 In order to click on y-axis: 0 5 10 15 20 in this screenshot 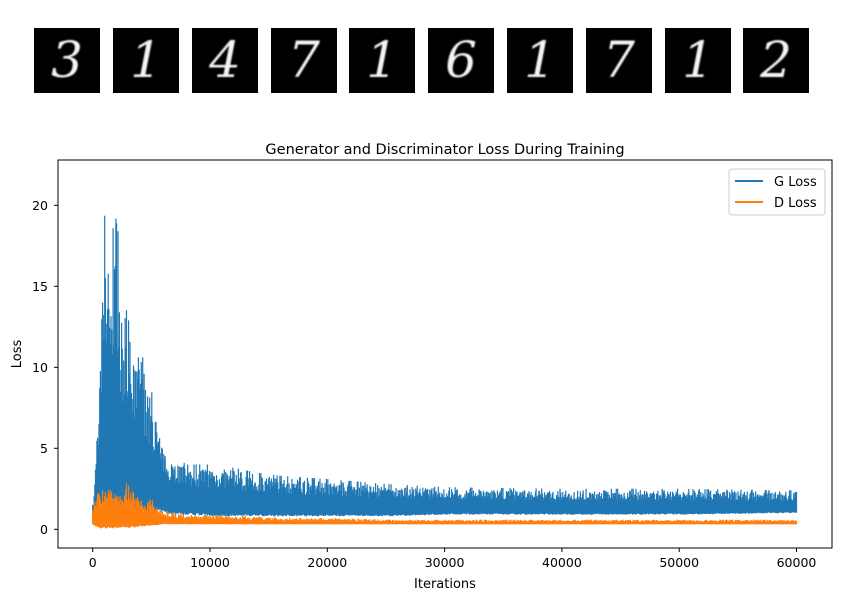, I will do `click(45, 367)`.